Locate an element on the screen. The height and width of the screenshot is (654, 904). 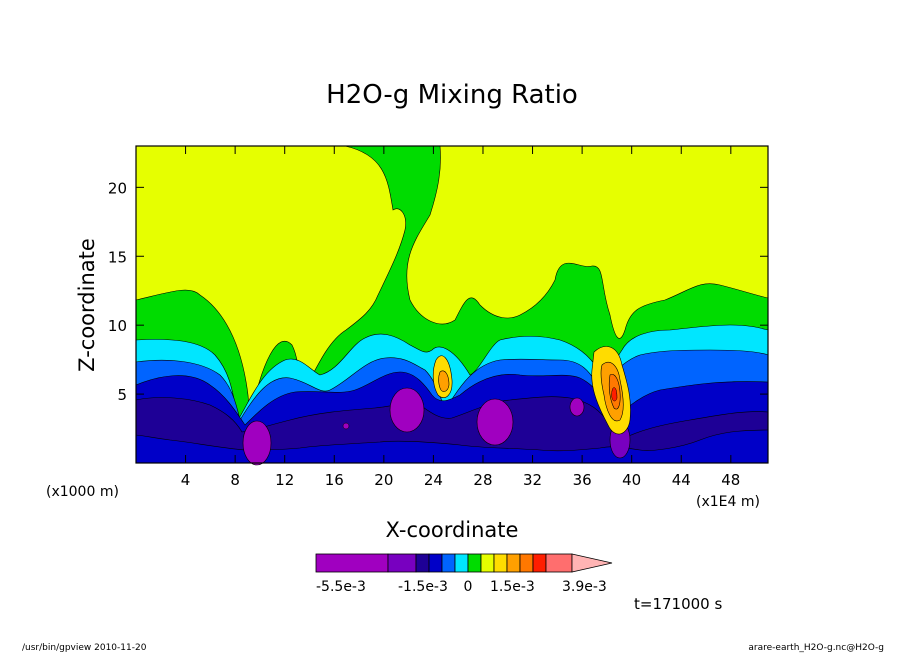
x-tick-label: 32 is located at coordinates (532, 480).